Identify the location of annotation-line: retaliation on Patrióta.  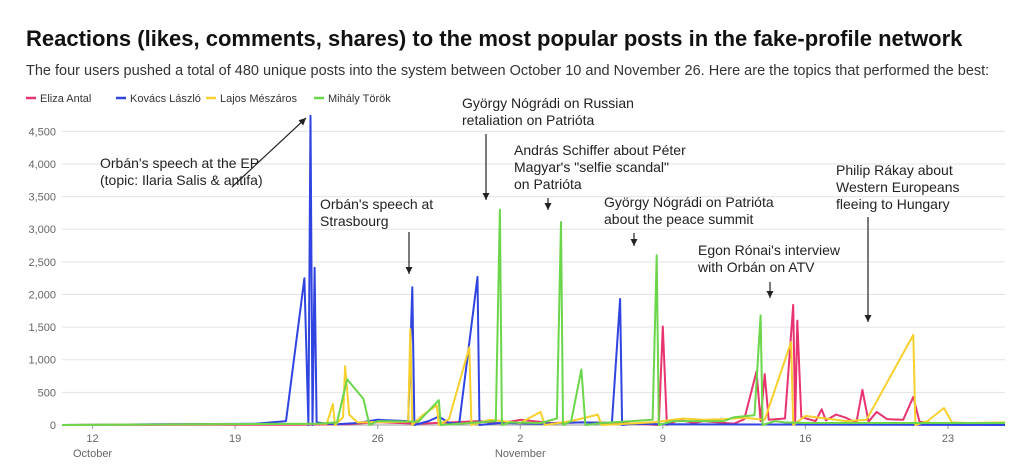
(528, 120).